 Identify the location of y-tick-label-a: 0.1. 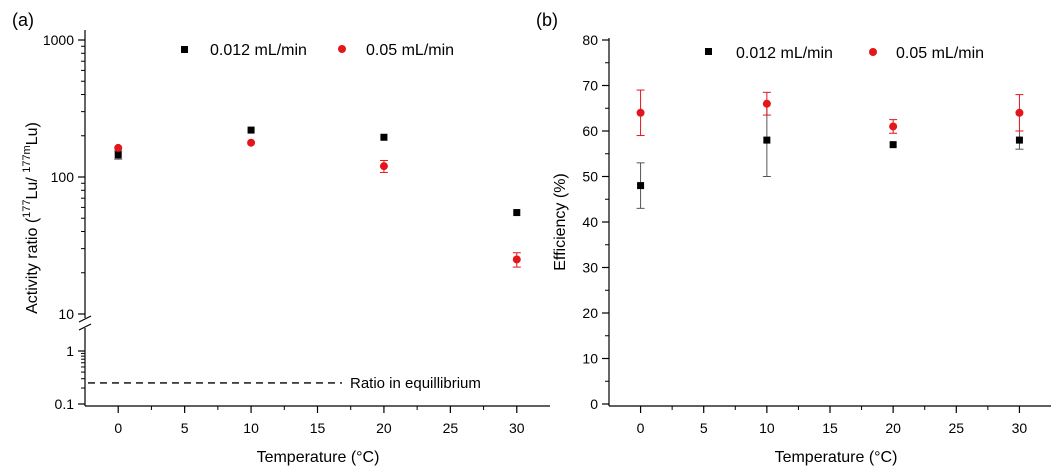
(65, 404).